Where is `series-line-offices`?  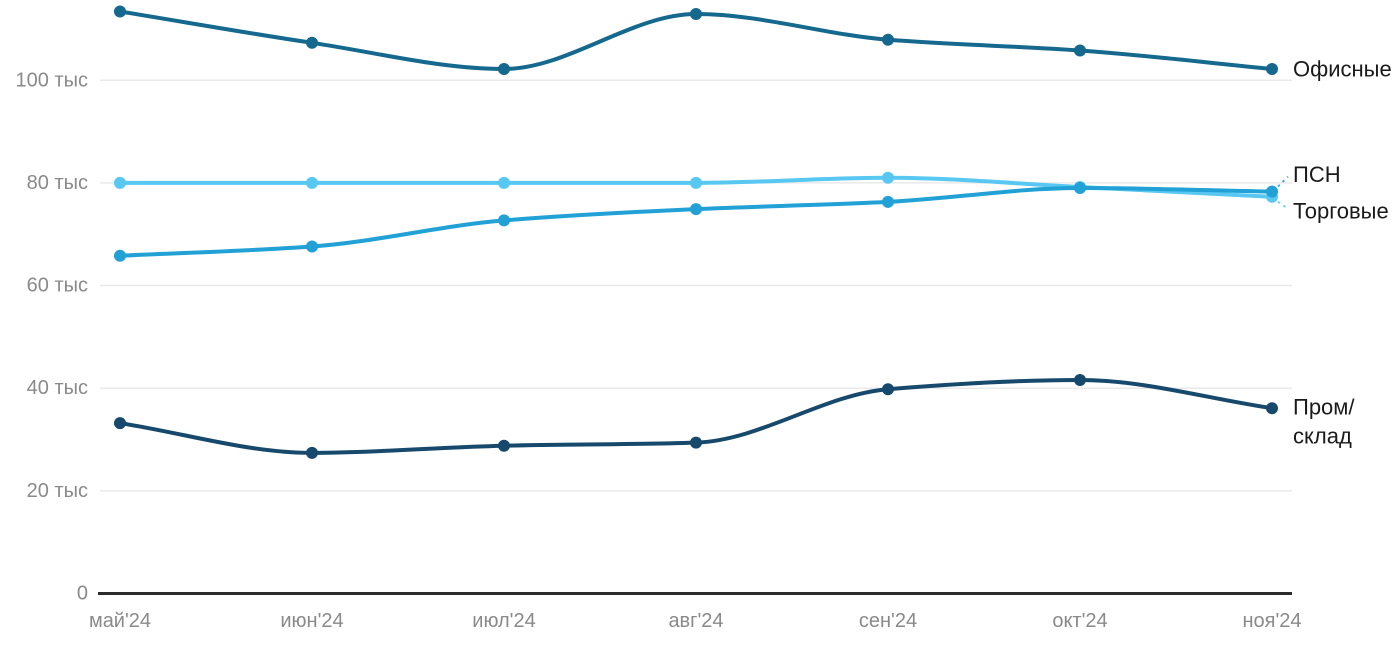 series-line-offices is located at coordinates (696, 40).